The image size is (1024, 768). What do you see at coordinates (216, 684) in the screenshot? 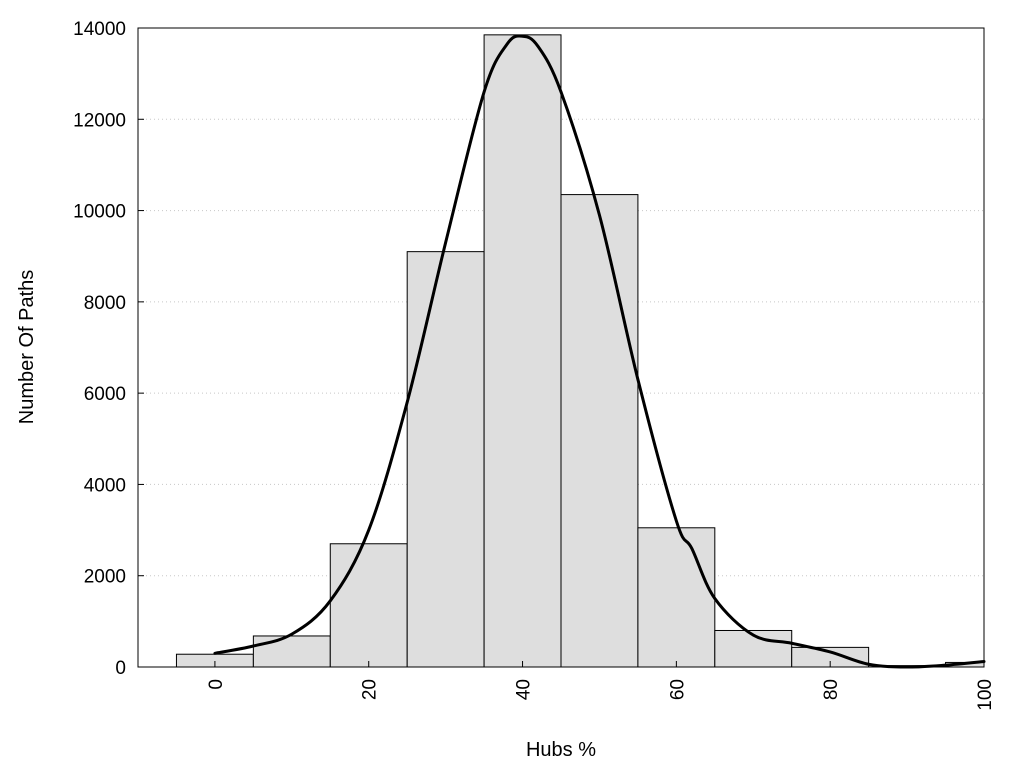
I see `x-tick-label-0: 0` at bounding box center [216, 684].